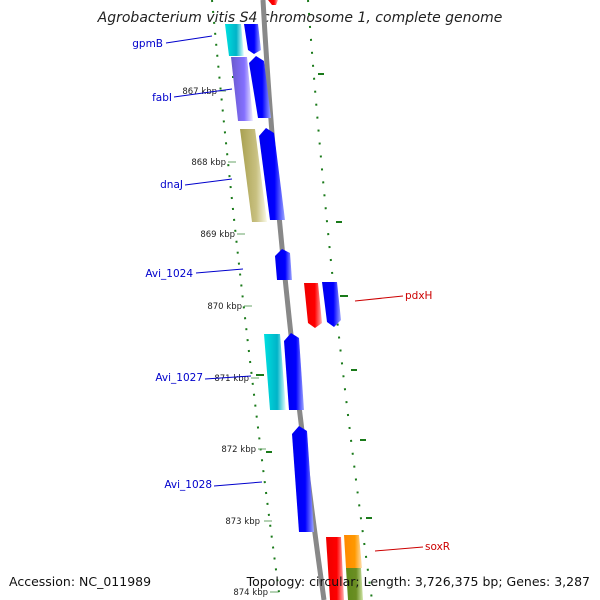 The image size is (600, 600). What do you see at coordinates (238, 484) in the screenshot?
I see `Avi_1028-leader-line` at bounding box center [238, 484].